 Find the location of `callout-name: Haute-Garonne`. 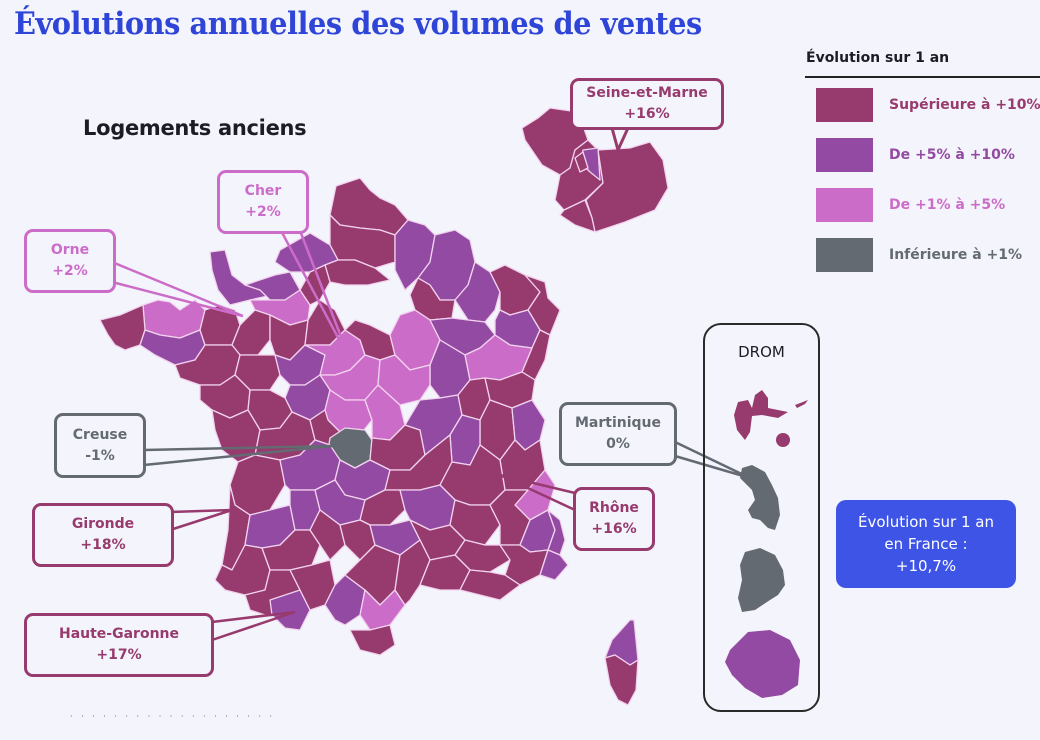

callout-name: Haute-Garonne is located at coordinates (119, 634).